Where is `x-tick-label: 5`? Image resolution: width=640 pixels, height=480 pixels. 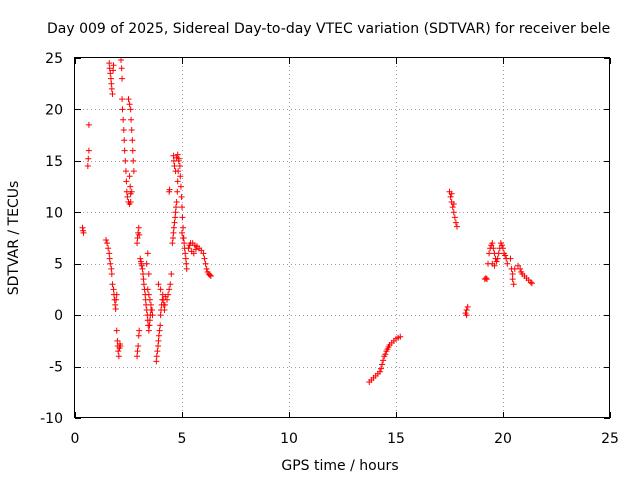
x-tick-label: 5 is located at coordinates (182, 439).